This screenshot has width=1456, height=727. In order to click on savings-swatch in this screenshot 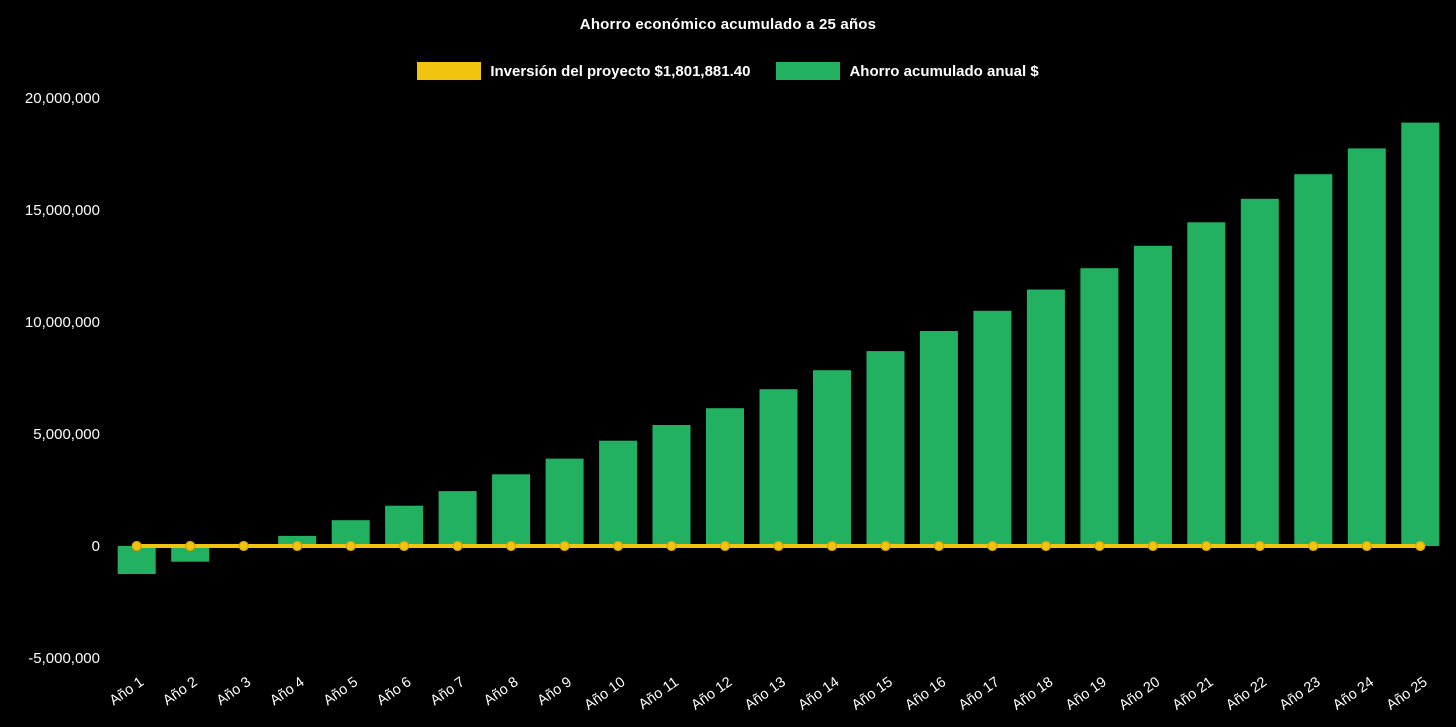, I will do `click(808, 71)`.